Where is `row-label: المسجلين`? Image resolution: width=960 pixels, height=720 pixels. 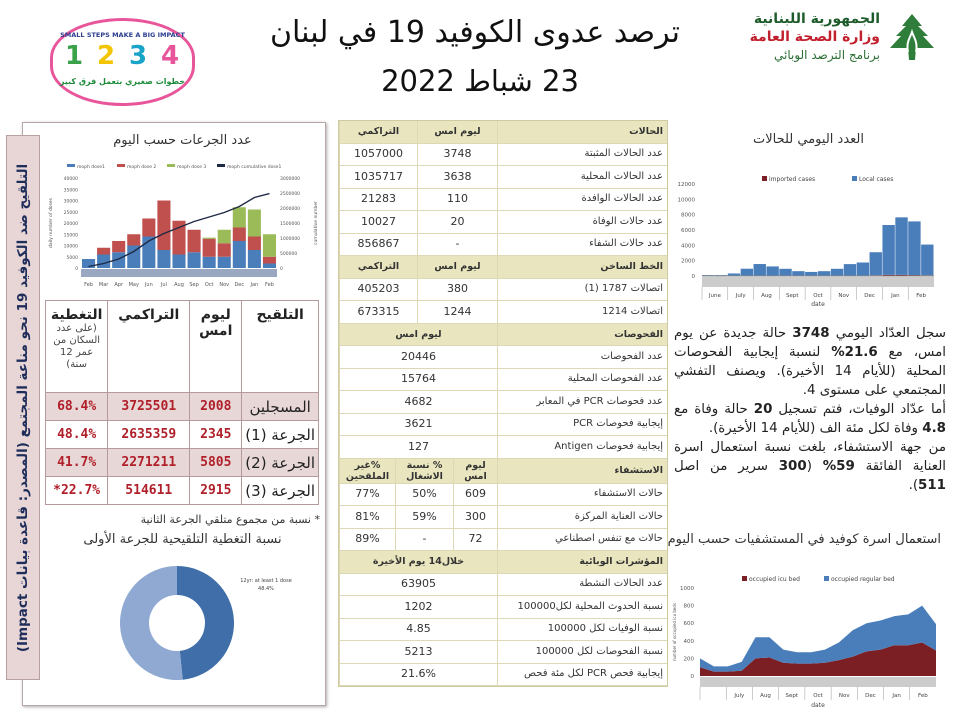 row-label: المسجلين is located at coordinates (280, 406).